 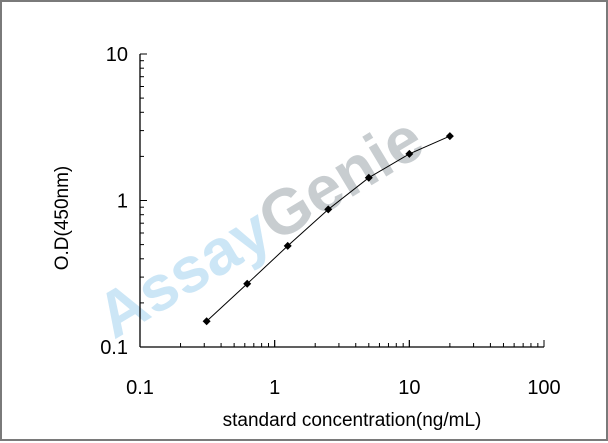 What do you see at coordinates (409, 388) in the screenshot?
I see `x-tick-label: 10` at bounding box center [409, 388].